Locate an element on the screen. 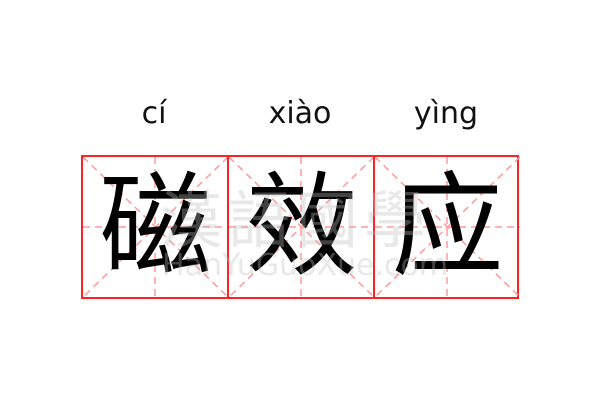 This screenshot has width=600, height=400. character-ci: 磁 is located at coordinates (155, 227).